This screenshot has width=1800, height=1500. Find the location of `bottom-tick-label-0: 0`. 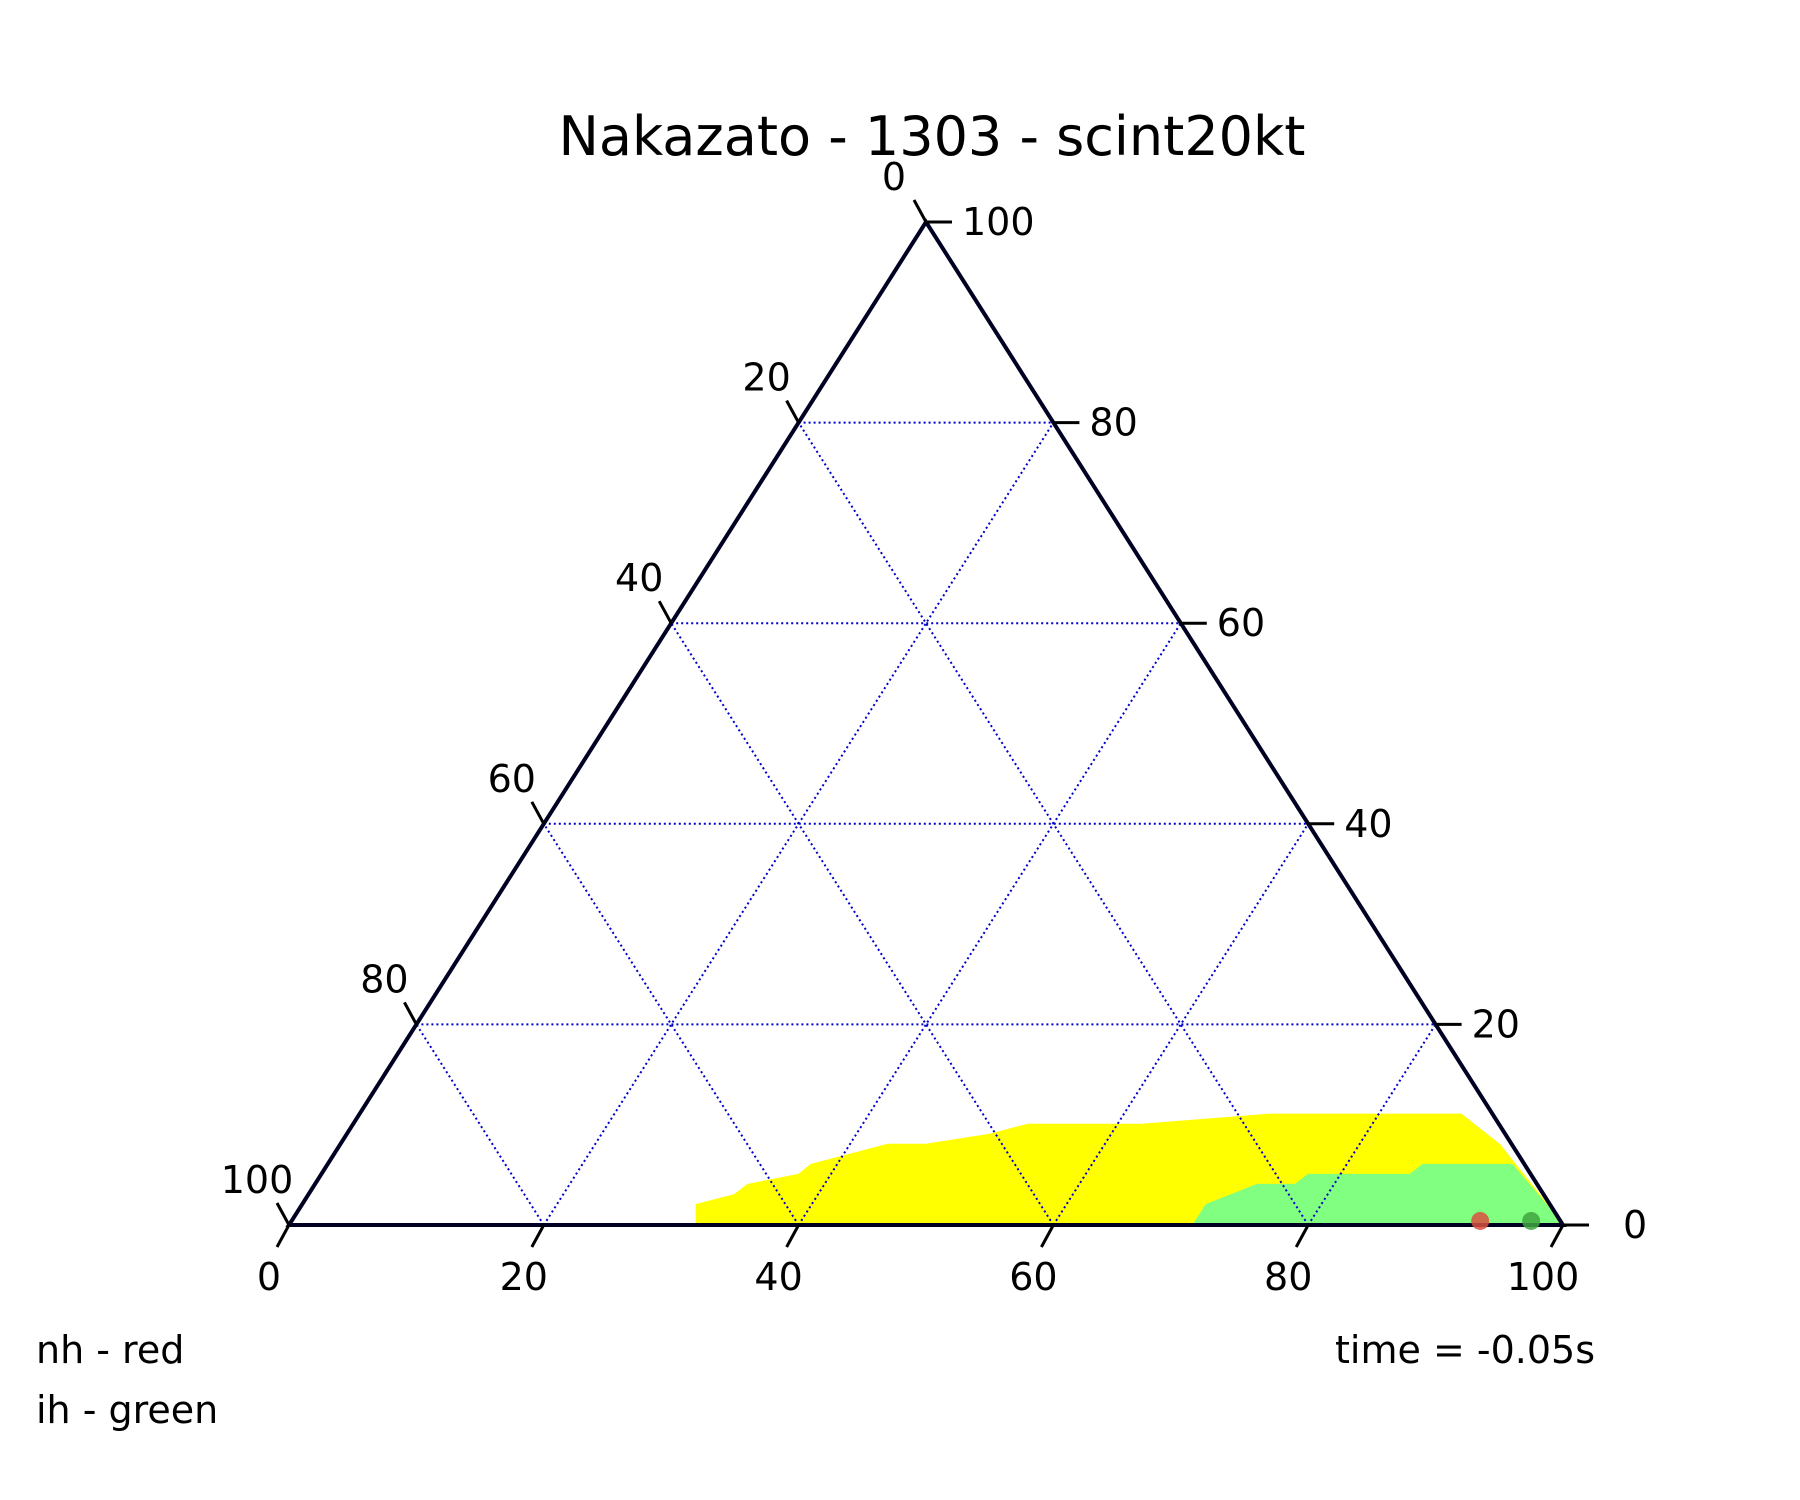

bottom-tick-label-0: 0 is located at coordinates (269, 1277).